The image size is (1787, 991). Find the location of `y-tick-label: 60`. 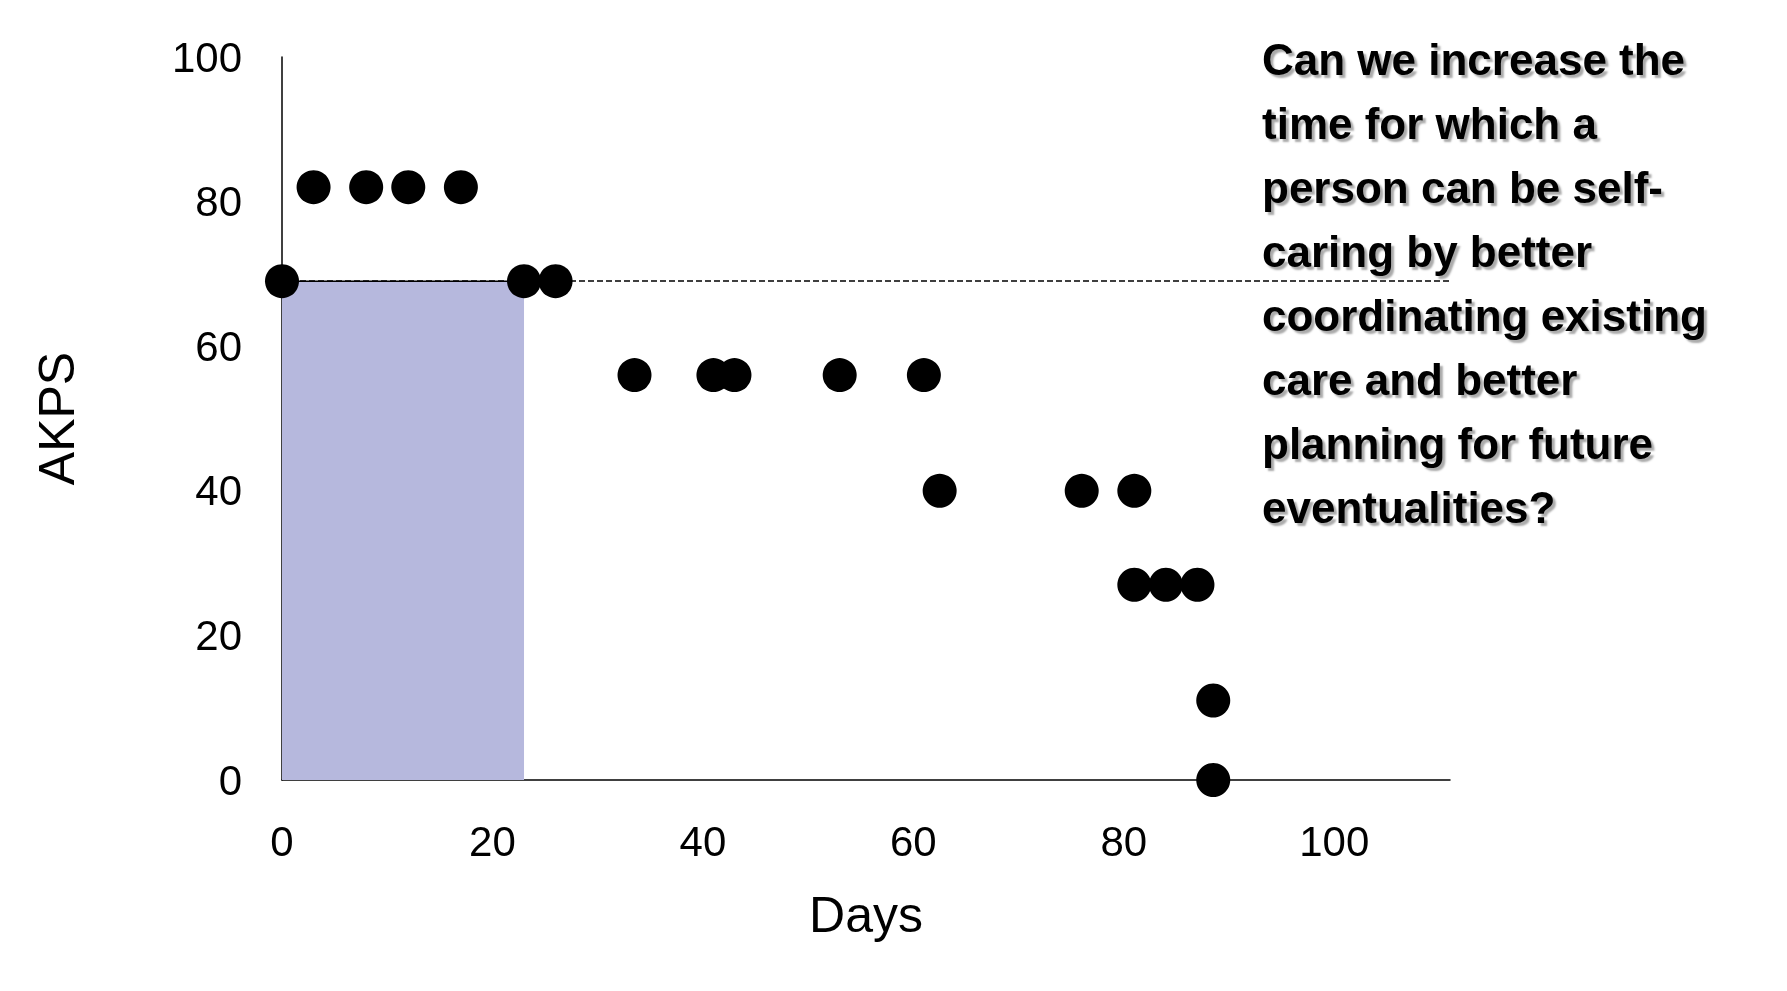

y-tick-label: 60 is located at coordinates (218, 346).